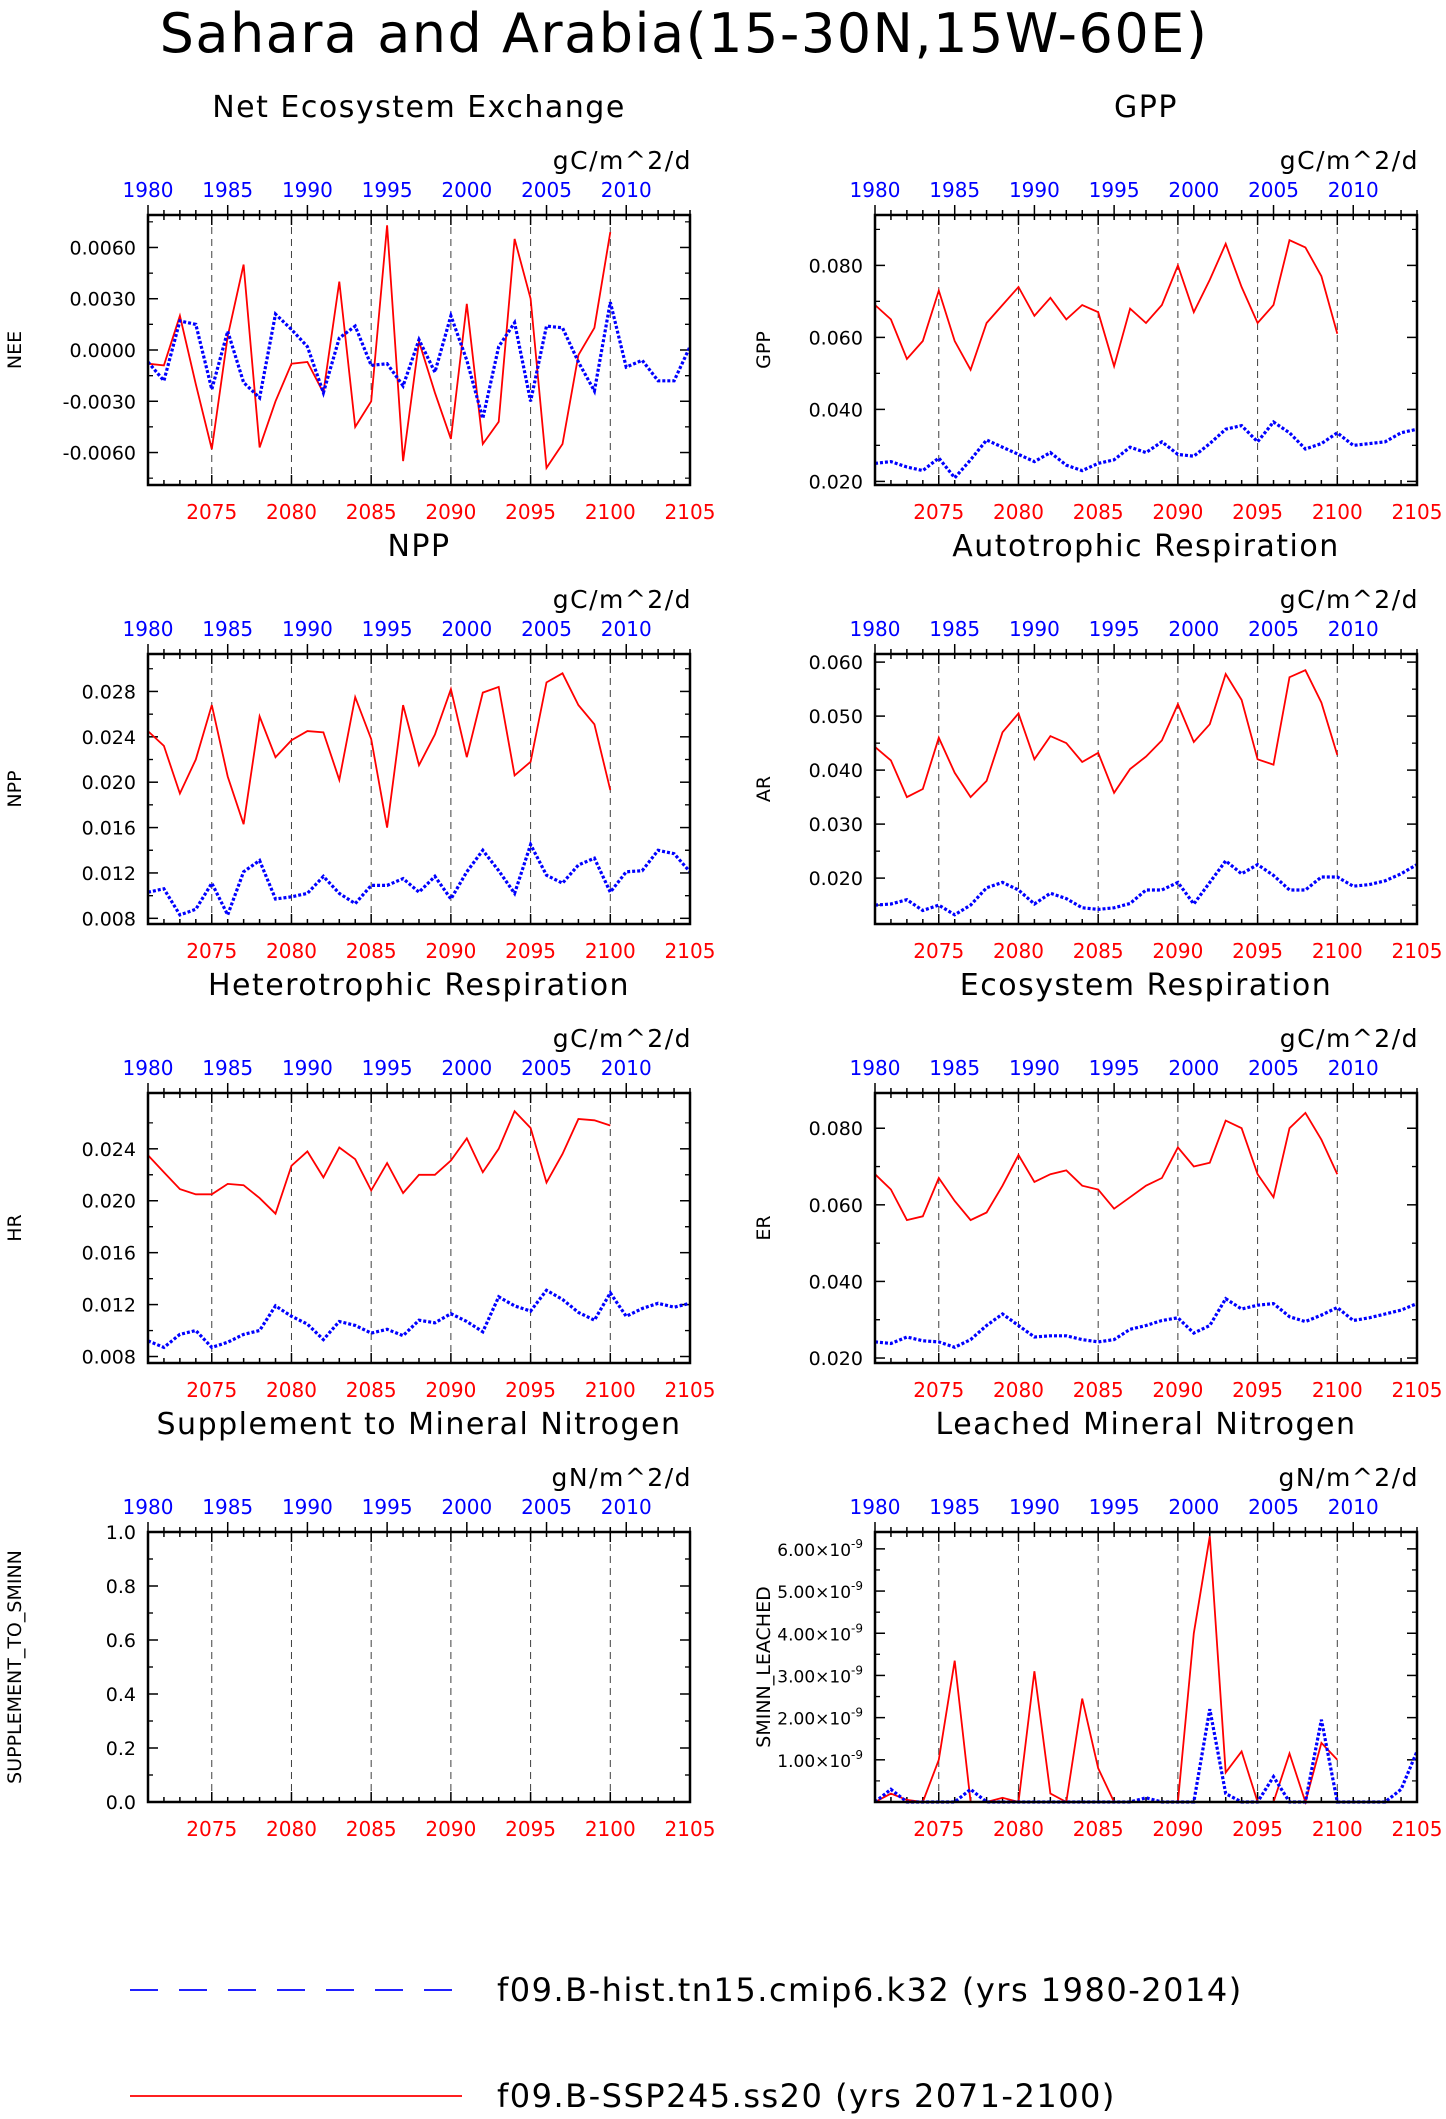  What do you see at coordinates (836, 825) in the screenshot?
I see `y-tick-label: 0.030` at bounding box center [836, 825].